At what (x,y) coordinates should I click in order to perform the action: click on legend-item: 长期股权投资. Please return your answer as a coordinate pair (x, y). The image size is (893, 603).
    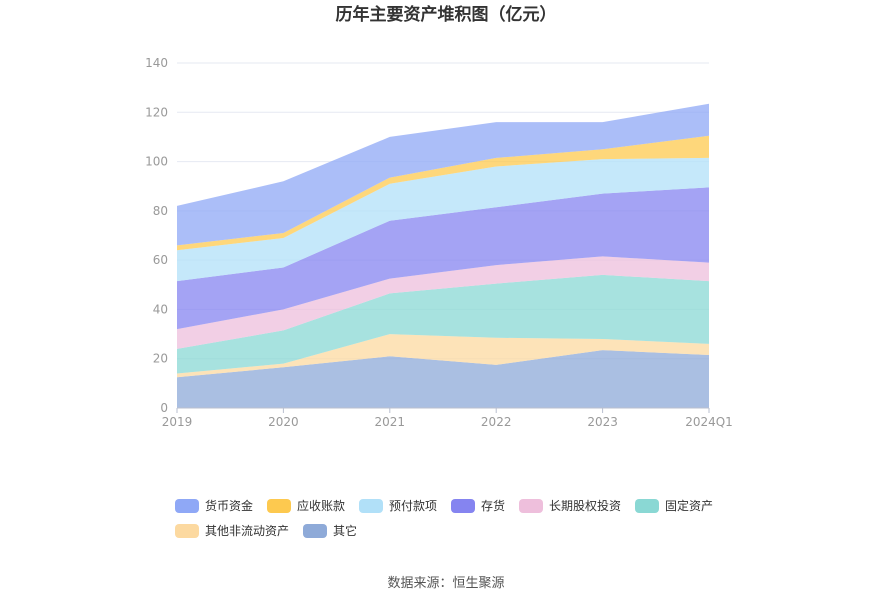
    Looking at the image, I should click on (570, 505).